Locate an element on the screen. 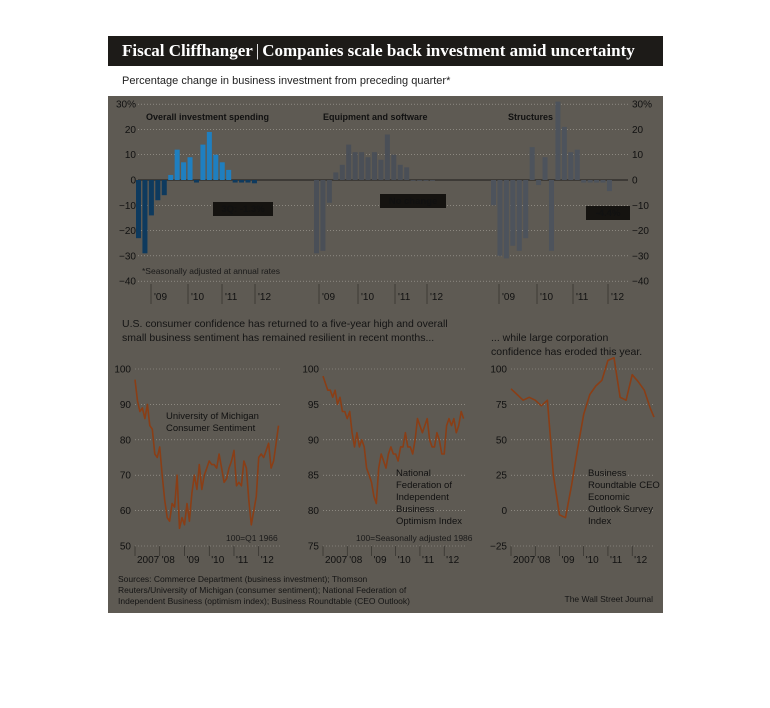 Image resolution: width=770 pixels, height=708 pixels. bar-y-tick-left: −40 is located at coordinates (127, 282).